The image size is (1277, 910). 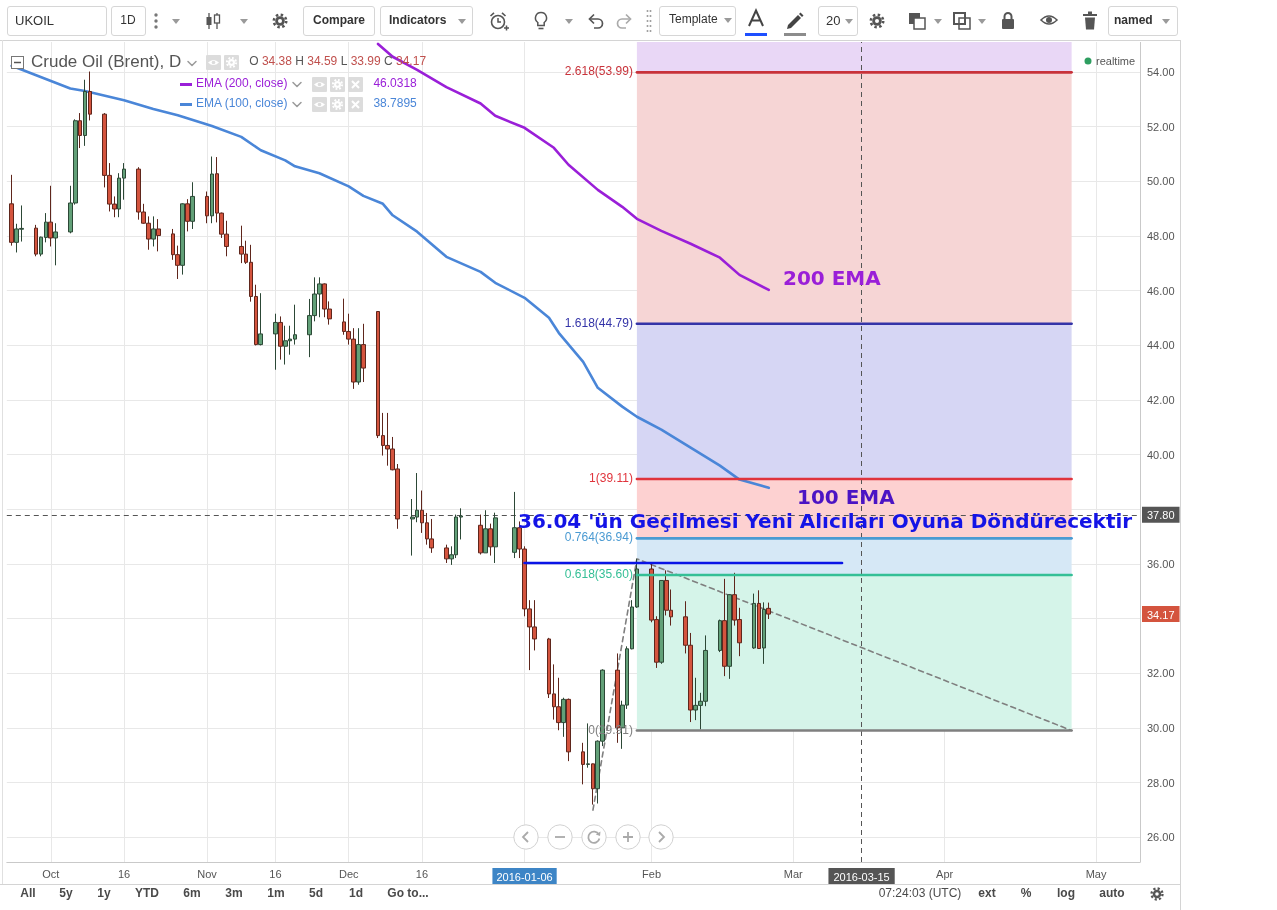 What do you see at coordinates (987, 893) in the screenshot?
I see `text: ext` at bounding box center [987, 893].